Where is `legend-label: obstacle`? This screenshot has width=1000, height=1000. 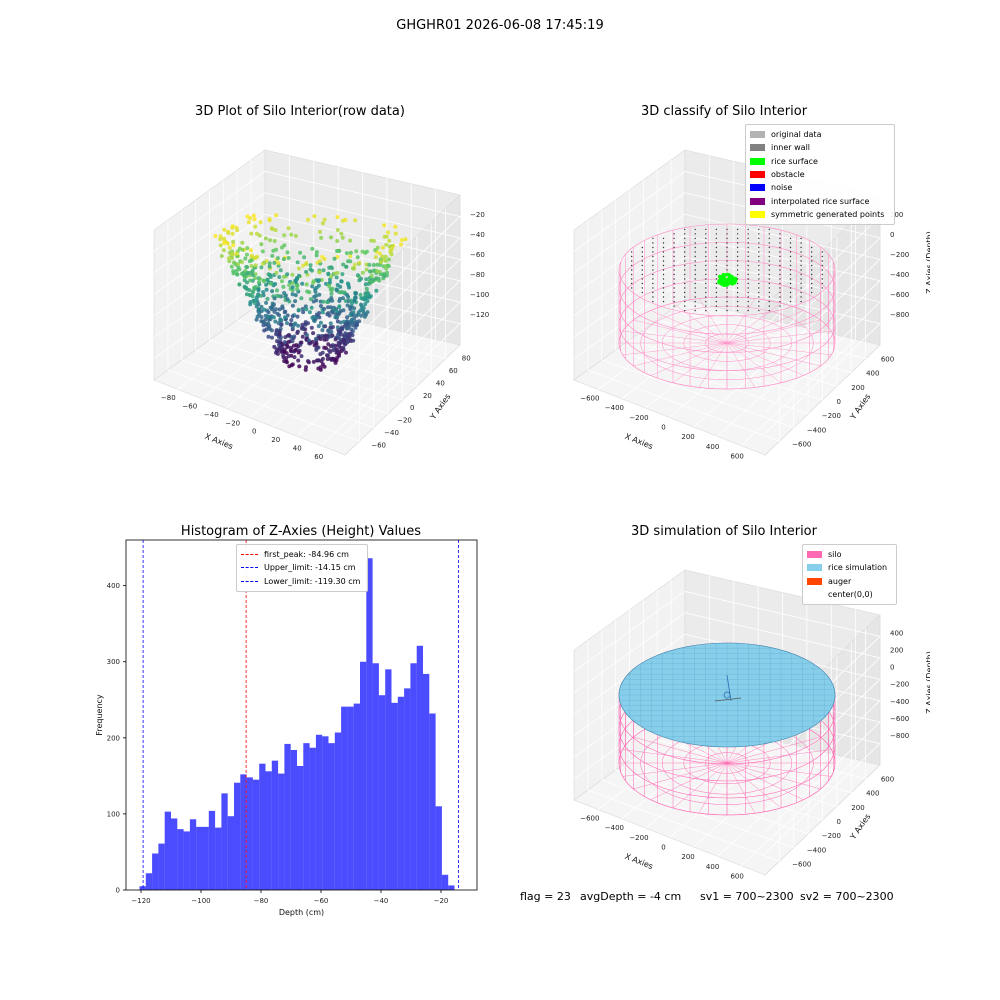 legend-label: obstacle is located at coordinates (788, 175).